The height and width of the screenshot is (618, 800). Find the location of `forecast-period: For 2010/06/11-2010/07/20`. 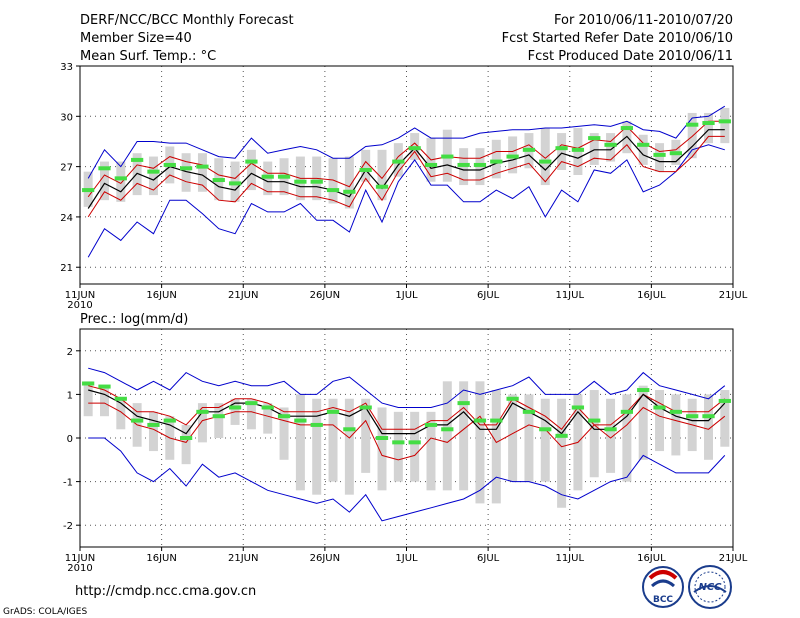

forecast-period: For 2010/06/11-2010/07/20 is located at coordinates (643, 20).